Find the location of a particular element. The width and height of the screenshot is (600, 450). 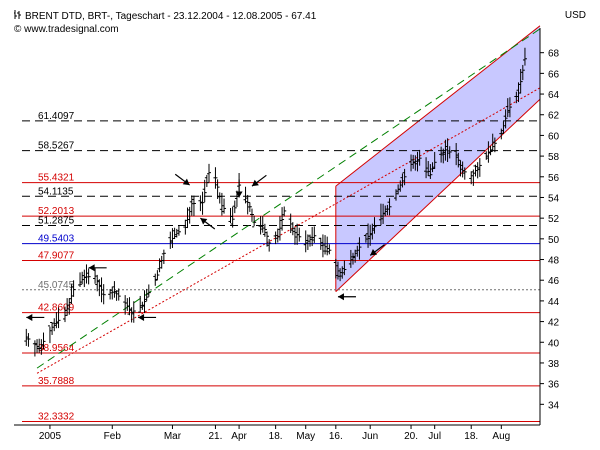

level-label-3: 54.1135 is located at coordinates (56, 191).